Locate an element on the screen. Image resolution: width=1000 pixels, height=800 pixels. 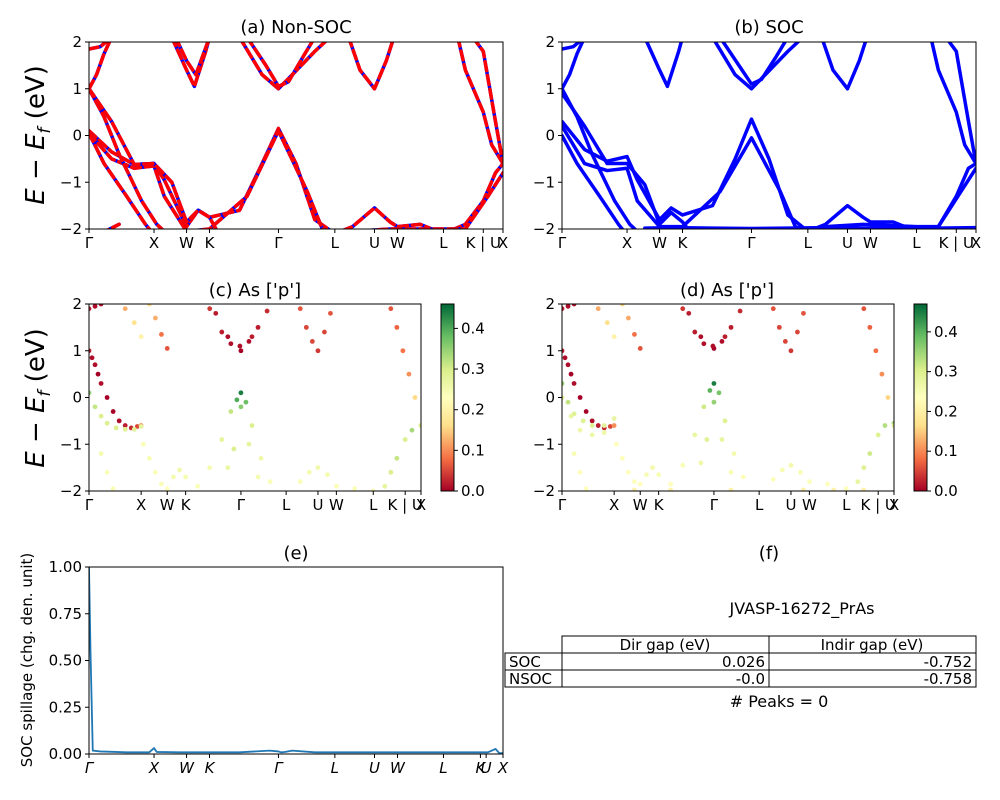
title-d: (d) As ['p'] is located at coordinates (727, 290).